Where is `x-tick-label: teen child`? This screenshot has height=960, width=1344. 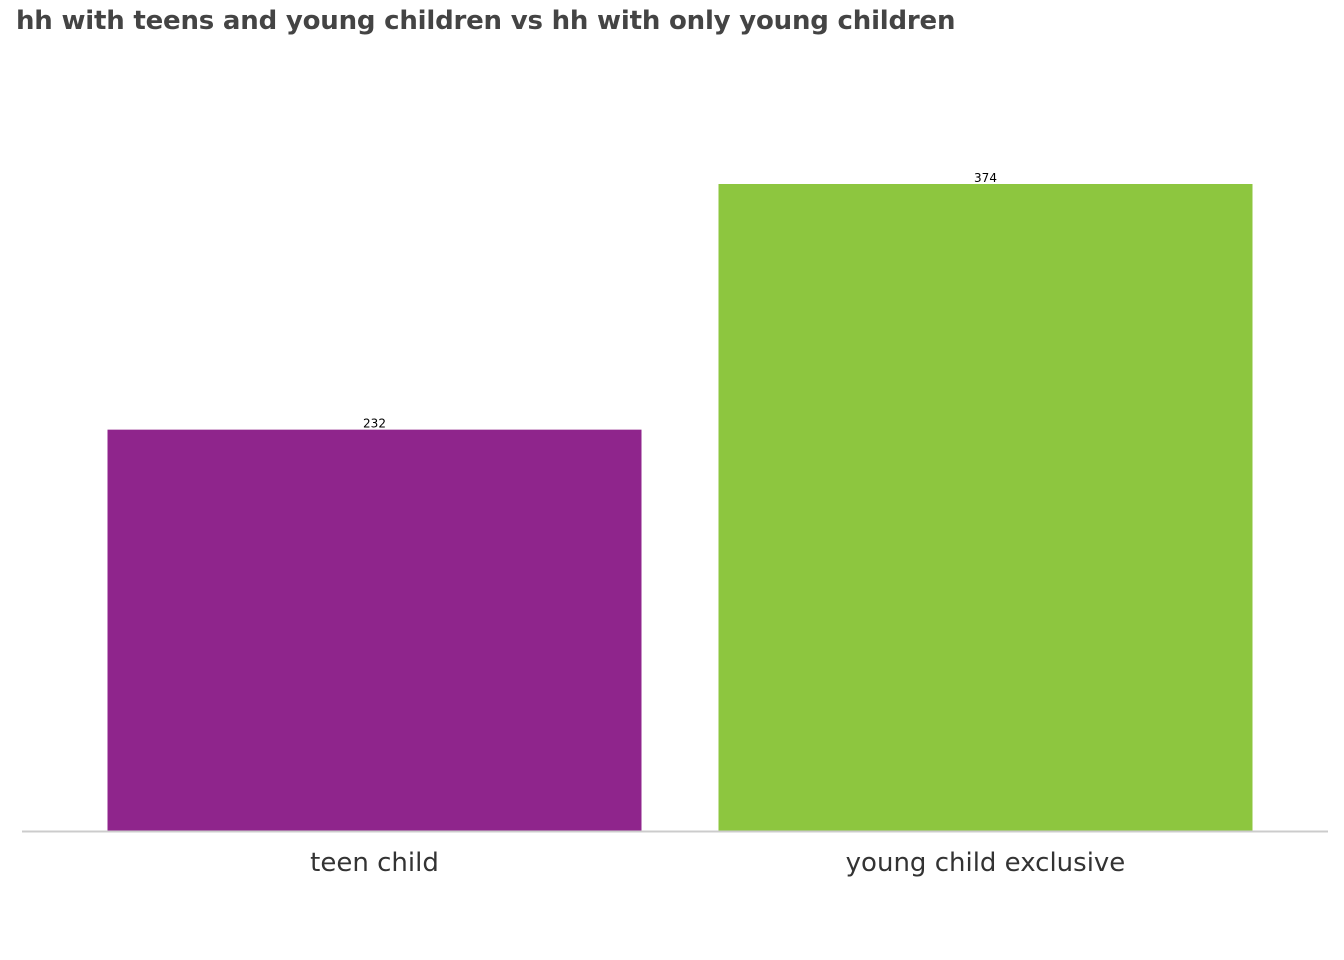
x-tick-label: teen child is located at coordinates (374, 863).